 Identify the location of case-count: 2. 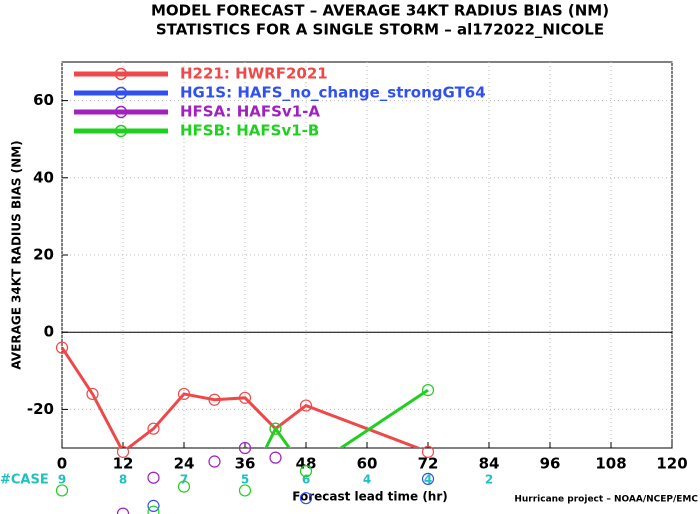
(489, 480).